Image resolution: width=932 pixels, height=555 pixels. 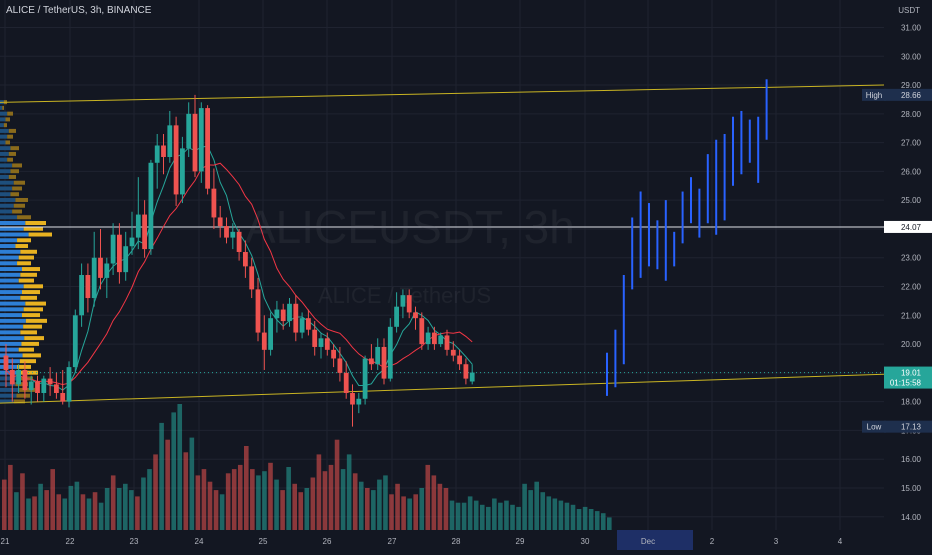 What do you see at coordinates (909, 10) in the screenshot?
I see `currency-label: USDT` at bounding box center [909, 10].